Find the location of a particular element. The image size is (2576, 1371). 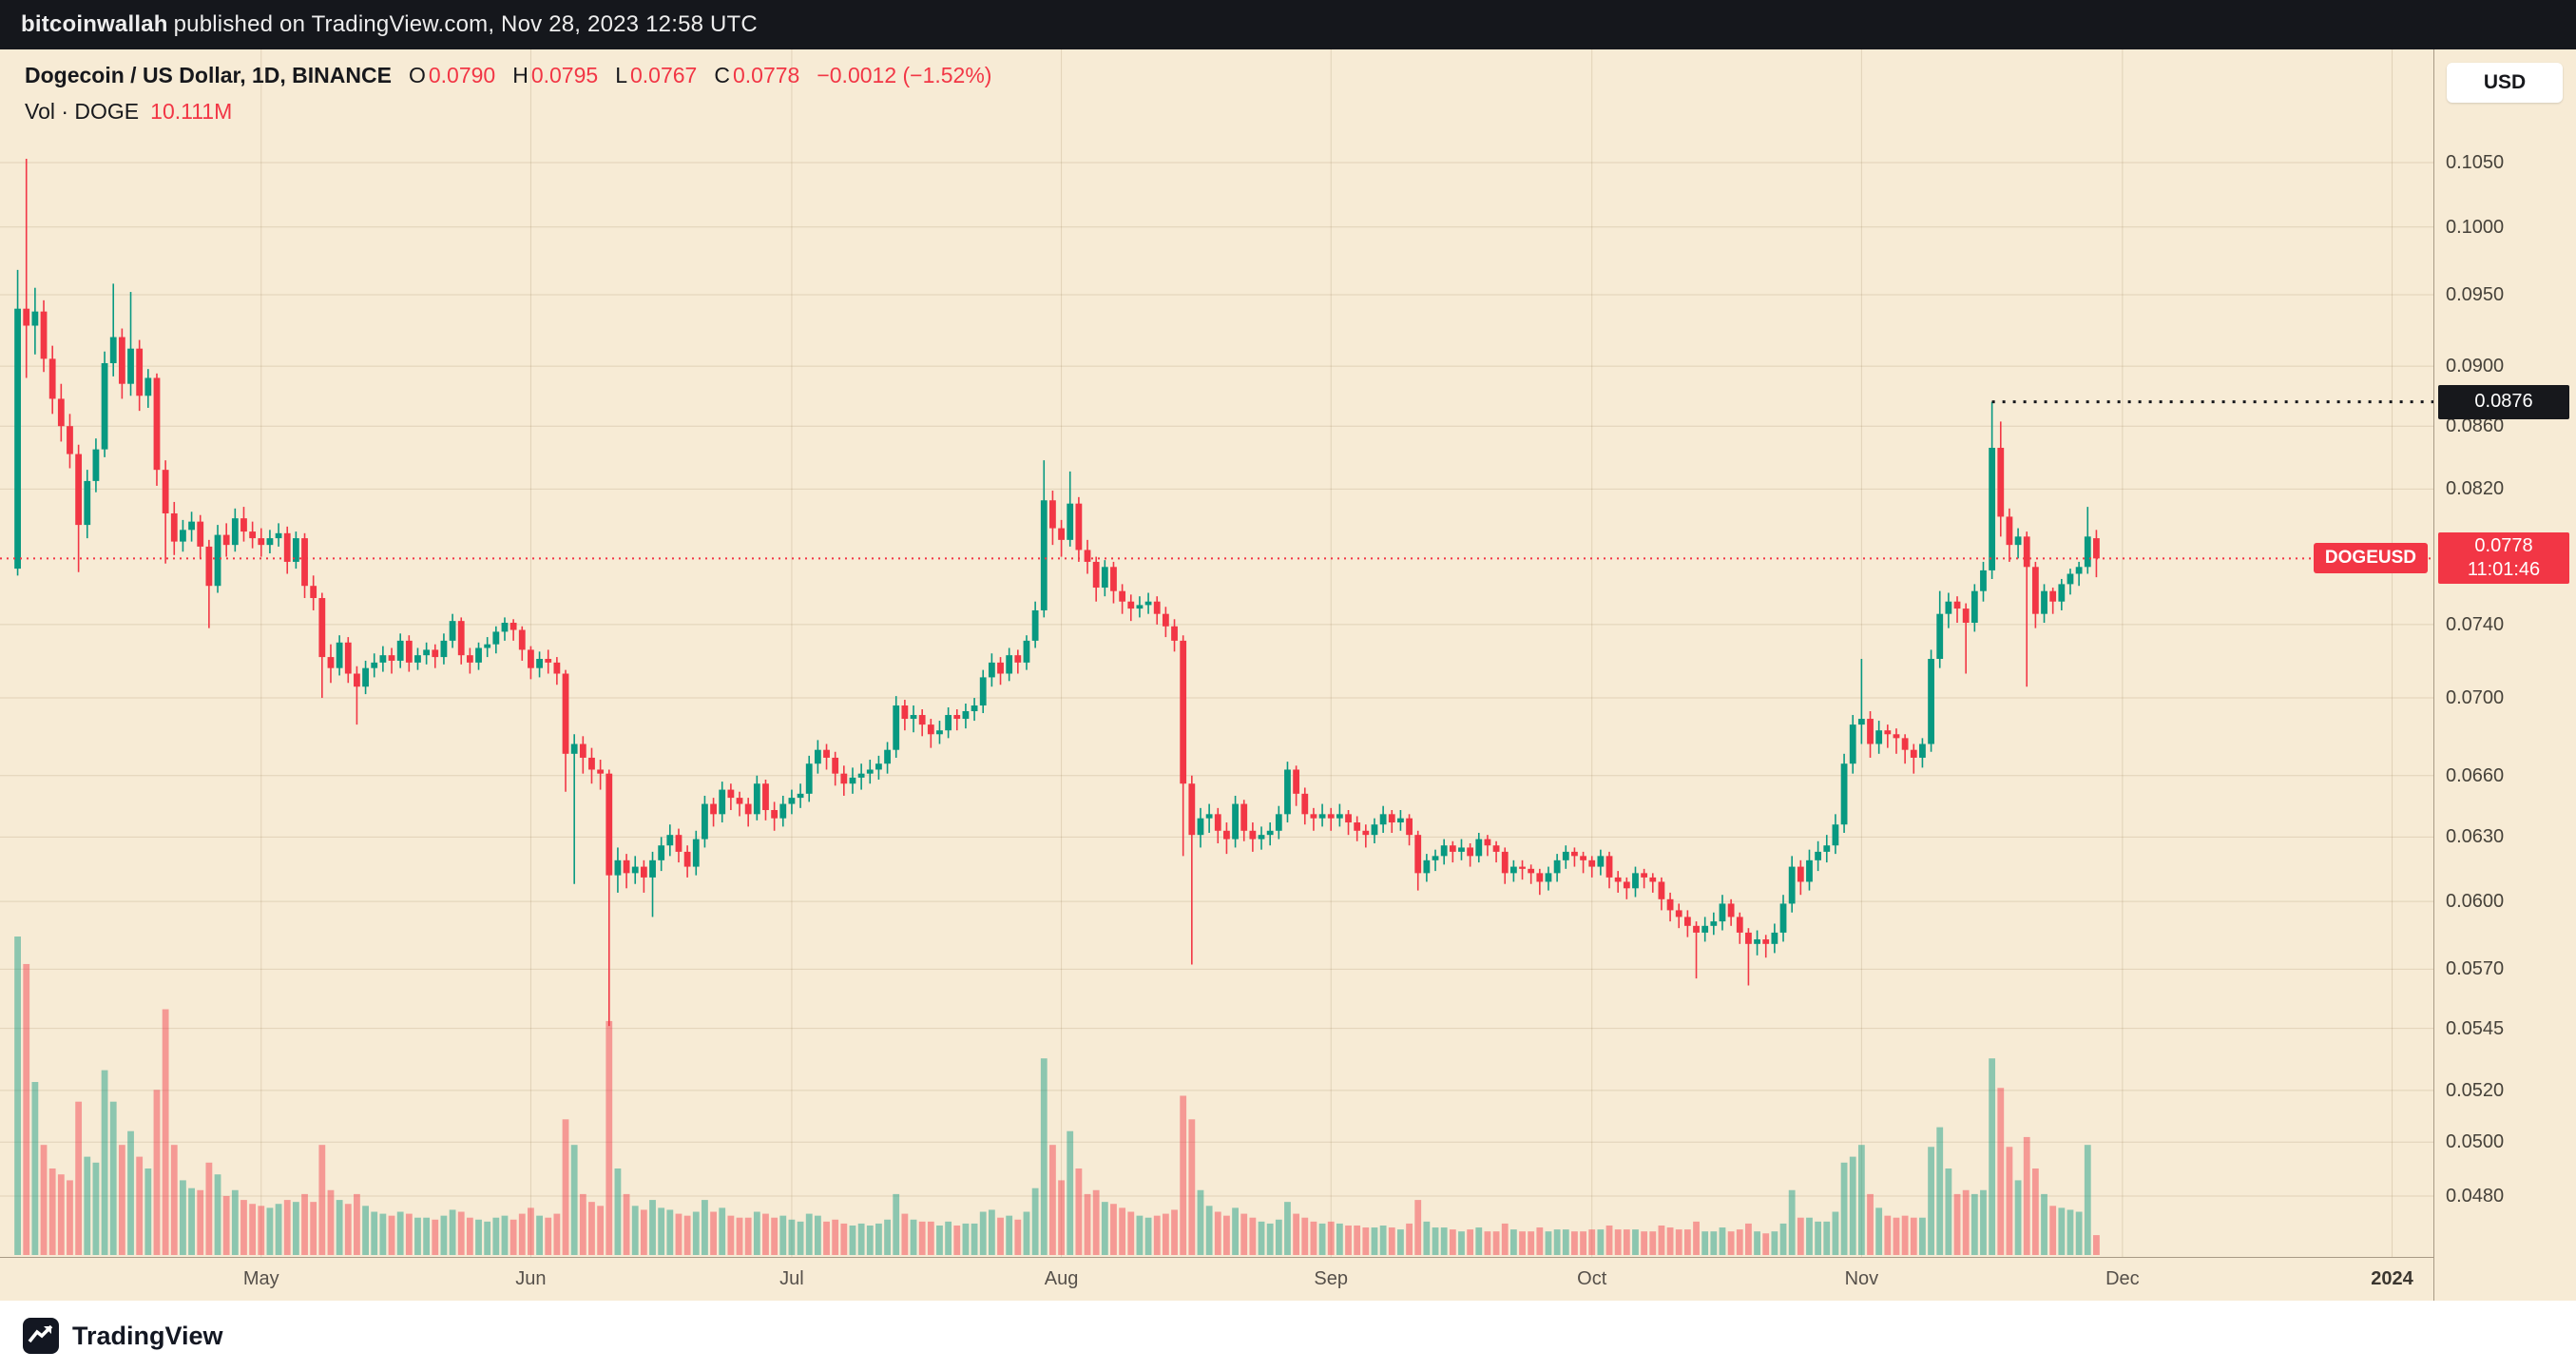

price-tick-label: 0.0820 is located at coordinates (2475, 489).